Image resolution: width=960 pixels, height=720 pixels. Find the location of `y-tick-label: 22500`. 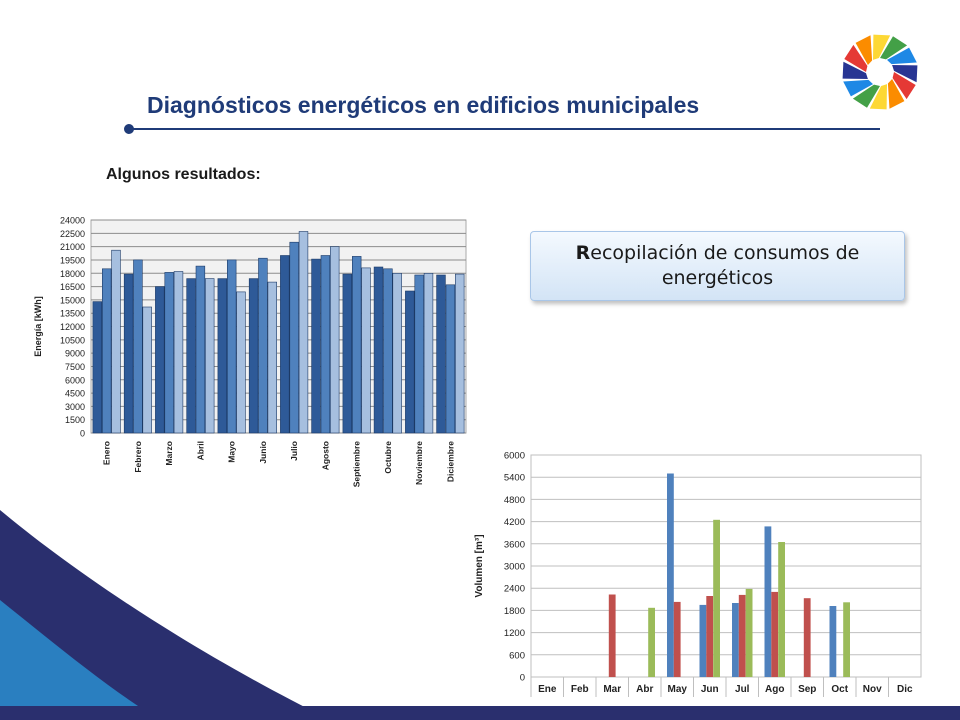

y-tick-label: 22500 is located at coordinates (72, 234).